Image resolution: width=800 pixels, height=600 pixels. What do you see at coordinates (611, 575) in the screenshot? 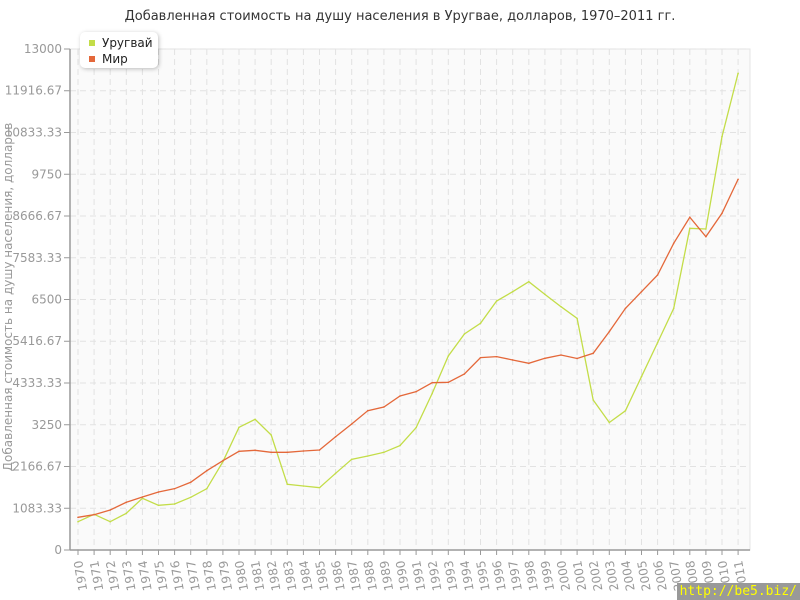
I see `x-tick-label: 2003` at bounding box center [611, 575].